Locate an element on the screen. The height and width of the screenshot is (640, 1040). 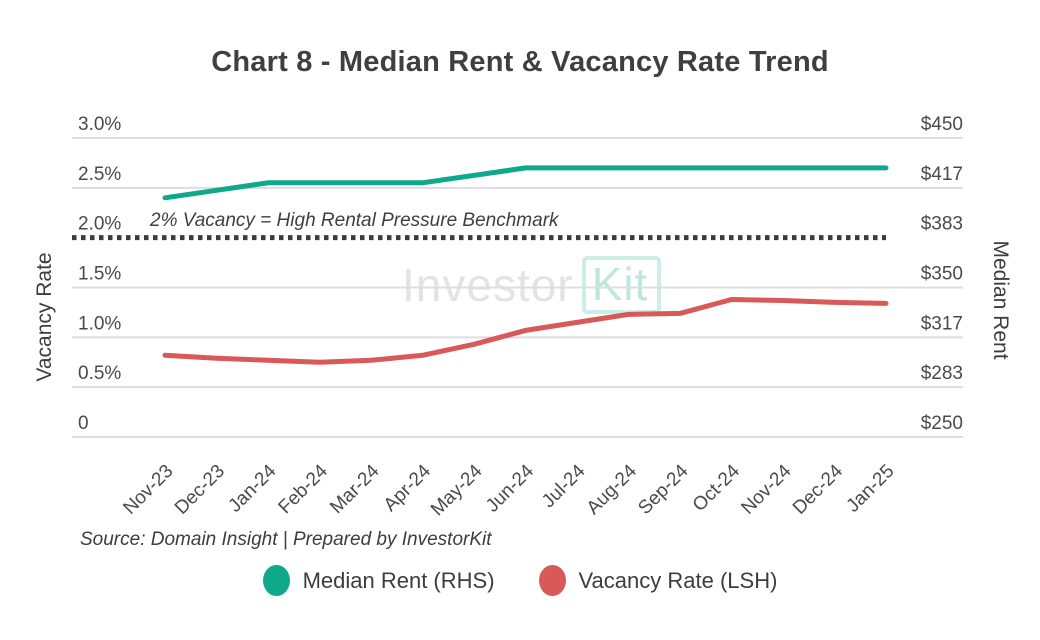
legend-dot-median-rent is located at coordinates (276, 580).